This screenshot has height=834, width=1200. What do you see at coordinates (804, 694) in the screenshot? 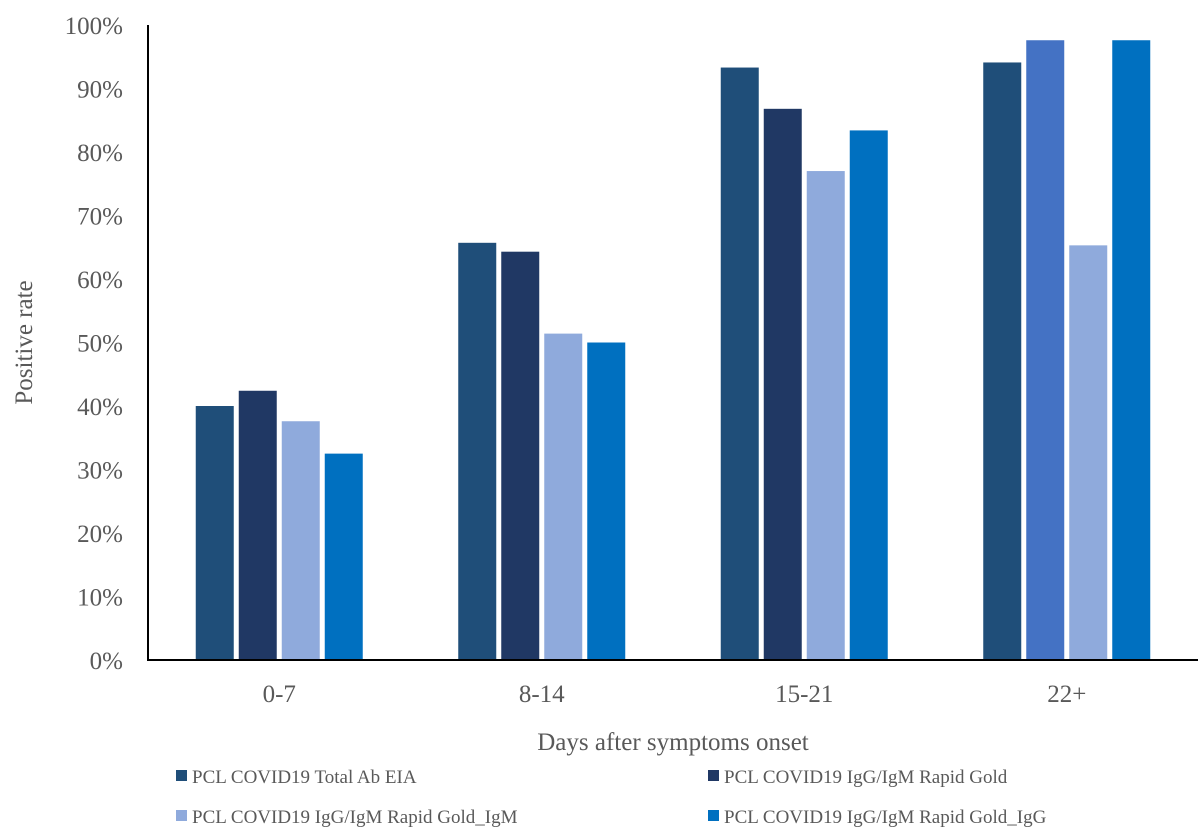
I see `x-tick-label: 15-21` at bounding box center [804, 694].